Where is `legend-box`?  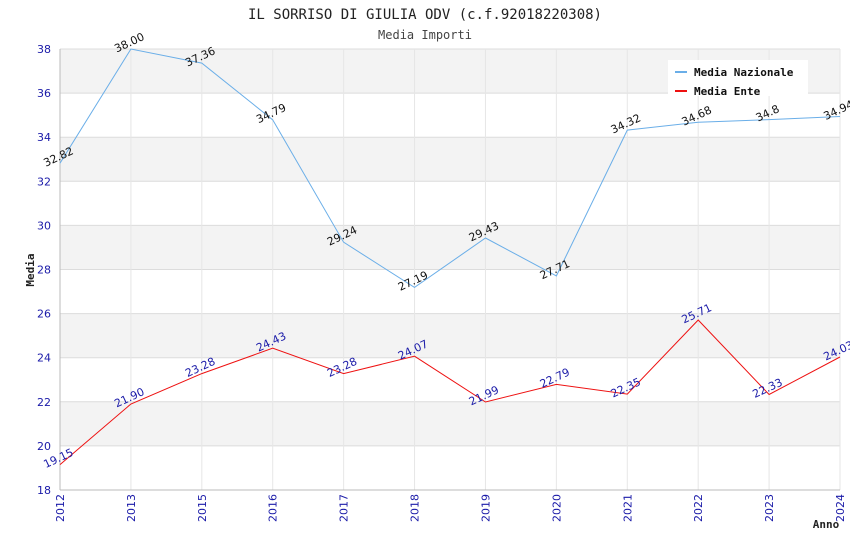 legend-box is located at coordinates (738, 78).